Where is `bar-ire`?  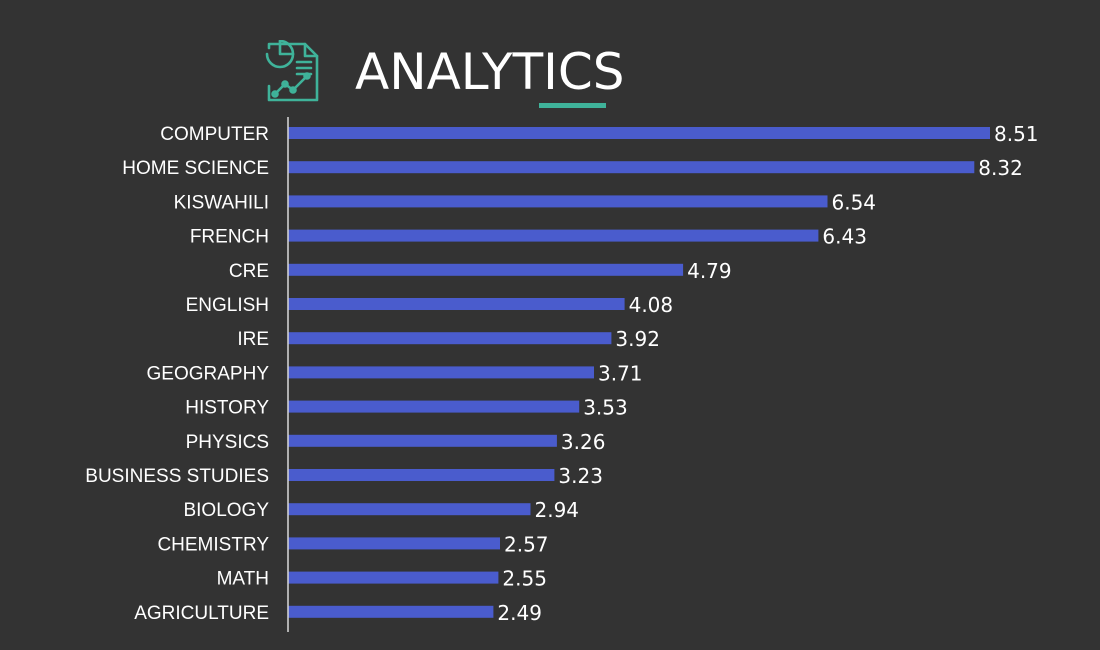
bar-ire is located at coordinates (450, 338).